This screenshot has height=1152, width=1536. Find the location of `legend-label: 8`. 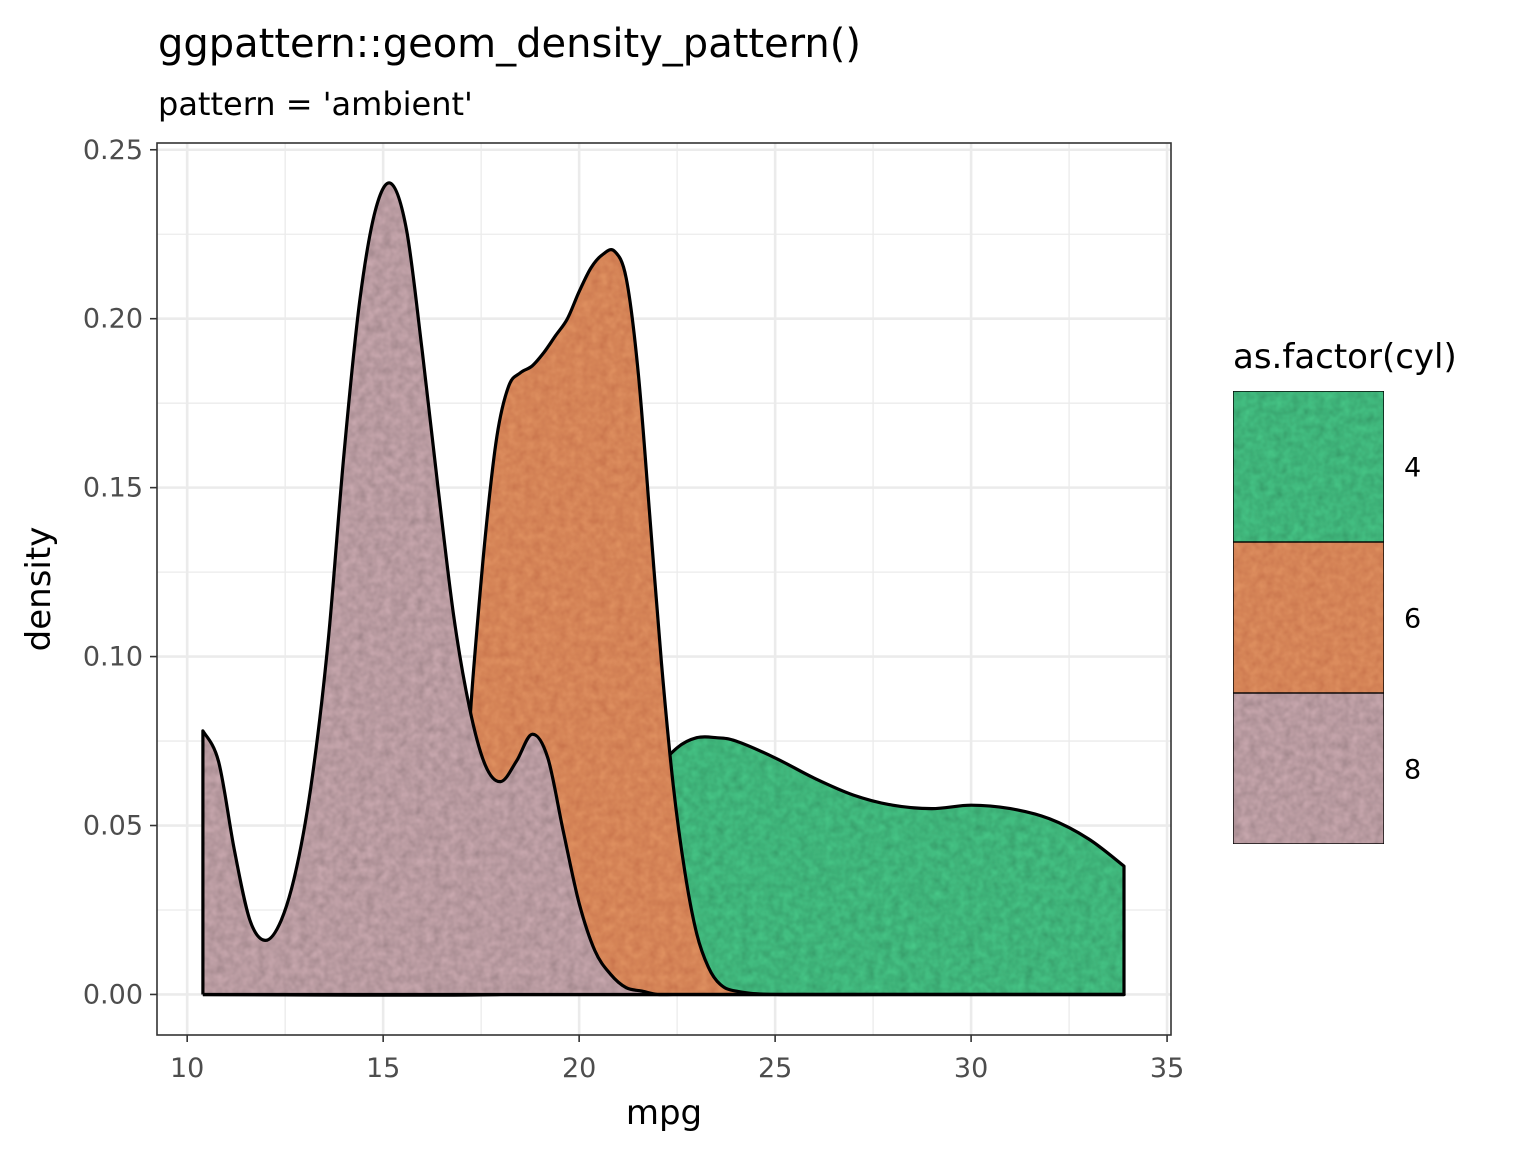

legend-label: 8 is located at coordinates (1412, 770).